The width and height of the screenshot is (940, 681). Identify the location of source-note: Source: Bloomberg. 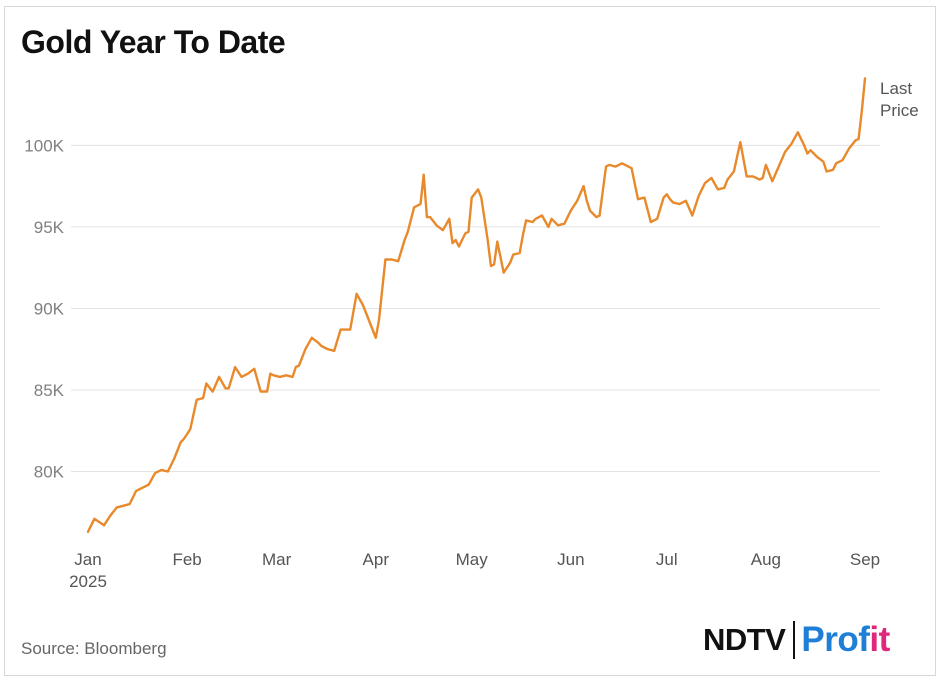
(94, 648).